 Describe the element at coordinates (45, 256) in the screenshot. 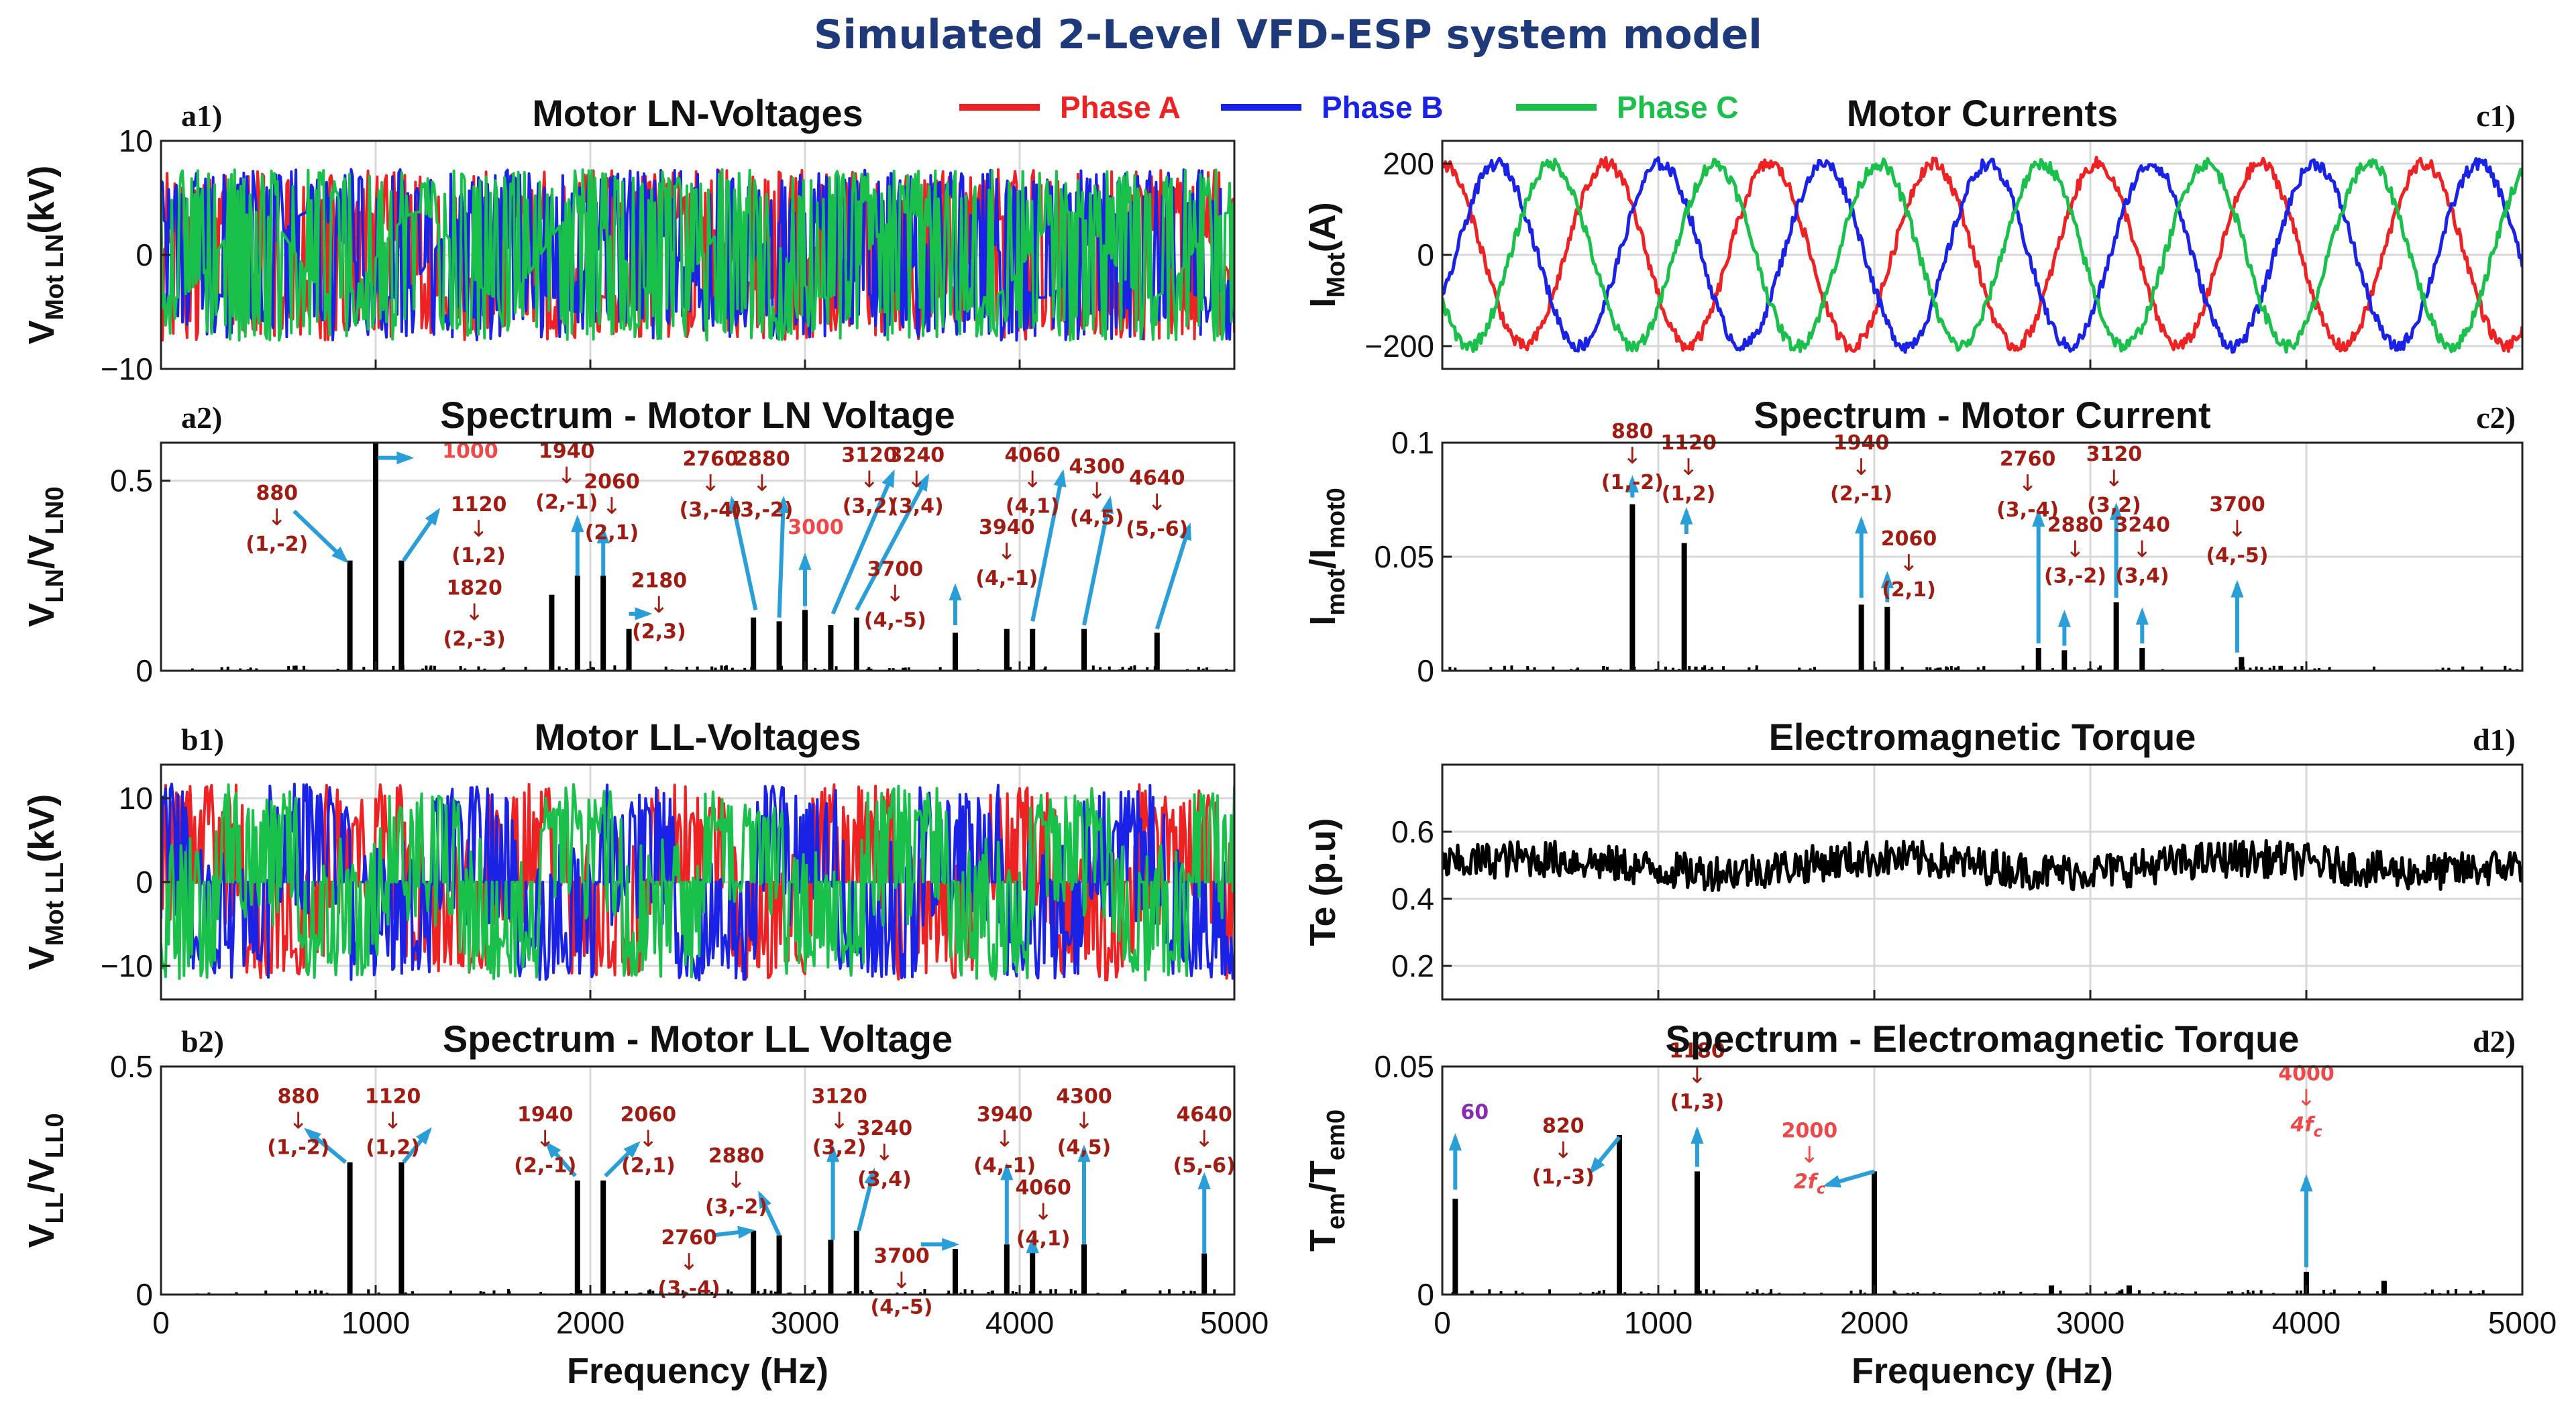

I see `y-axis-label: VMot LN(kV)` at that location.